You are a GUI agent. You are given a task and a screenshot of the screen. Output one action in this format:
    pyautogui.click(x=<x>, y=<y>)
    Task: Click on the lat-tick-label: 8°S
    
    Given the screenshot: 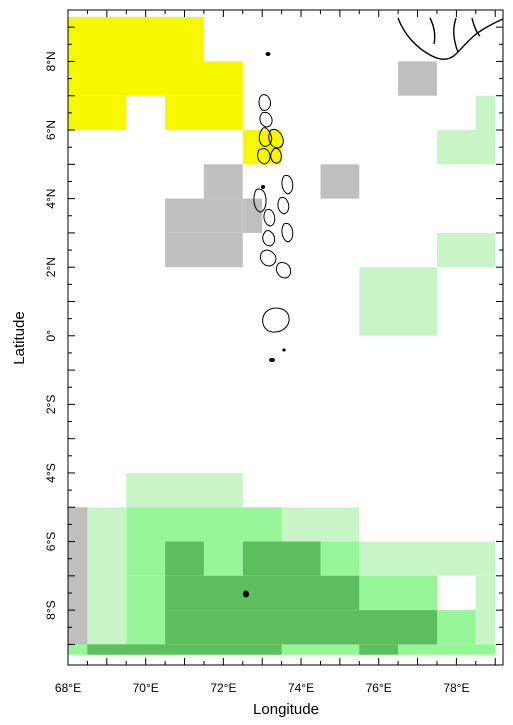 What is the action you would take?
    pyautogui.click(x=51, y=609)
    